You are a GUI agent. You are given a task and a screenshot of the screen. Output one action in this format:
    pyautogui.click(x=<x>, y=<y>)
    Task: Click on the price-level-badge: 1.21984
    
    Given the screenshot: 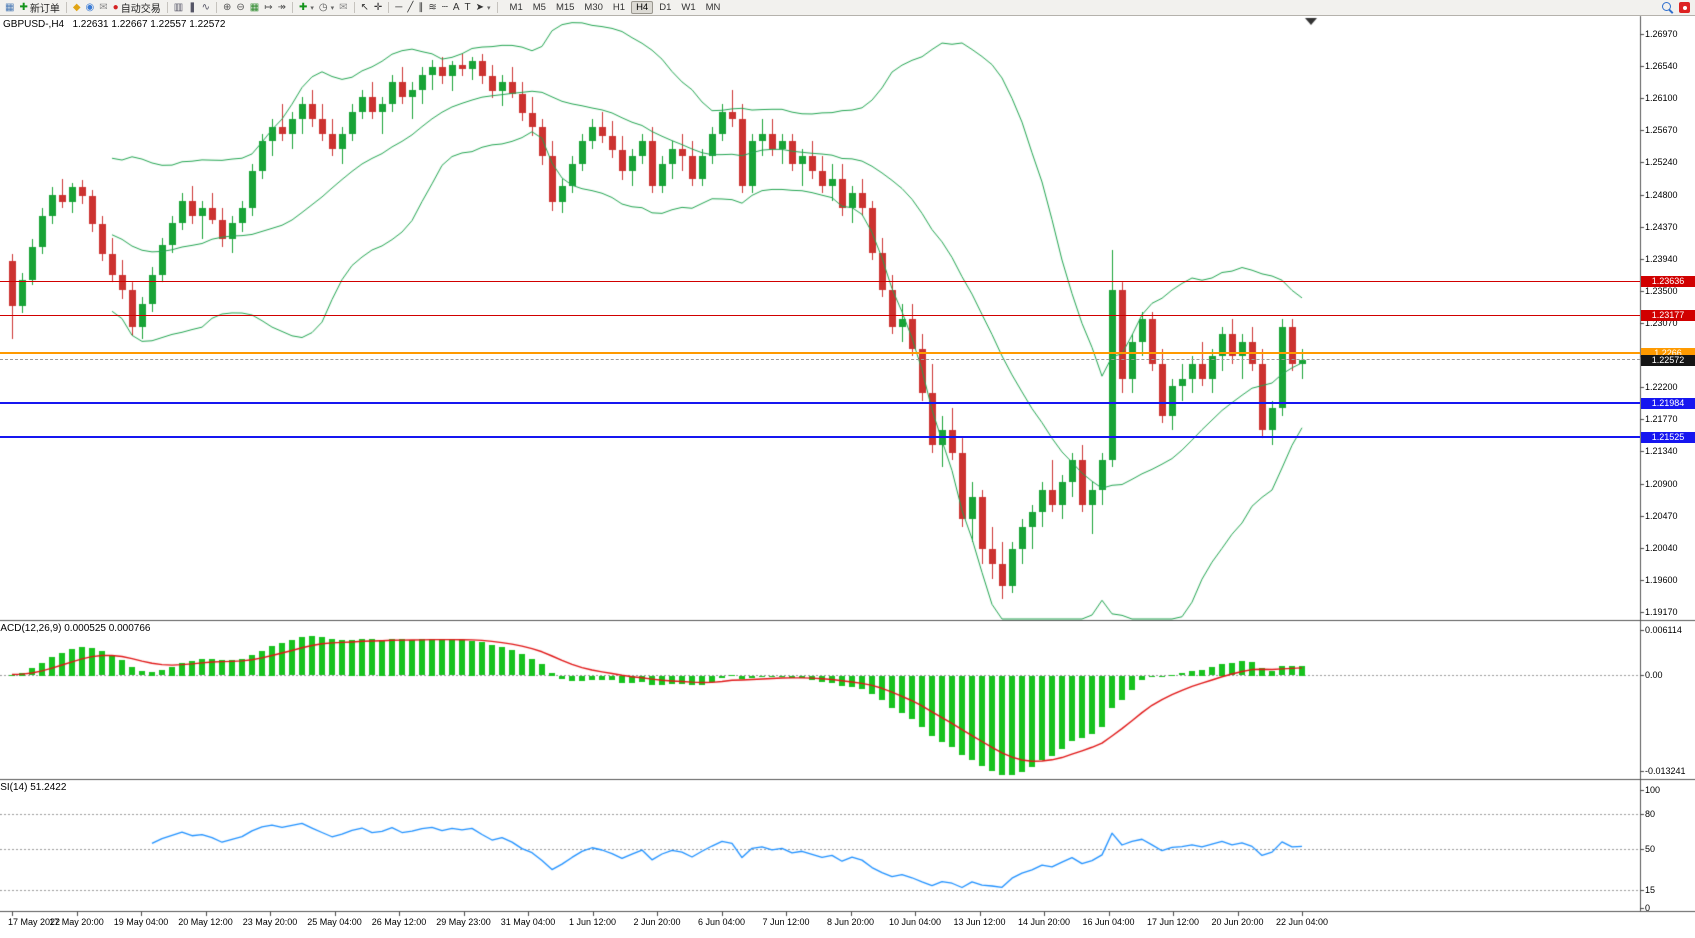 What is the action you would take?
    pyautogui.click(x=1668, y=403)
    